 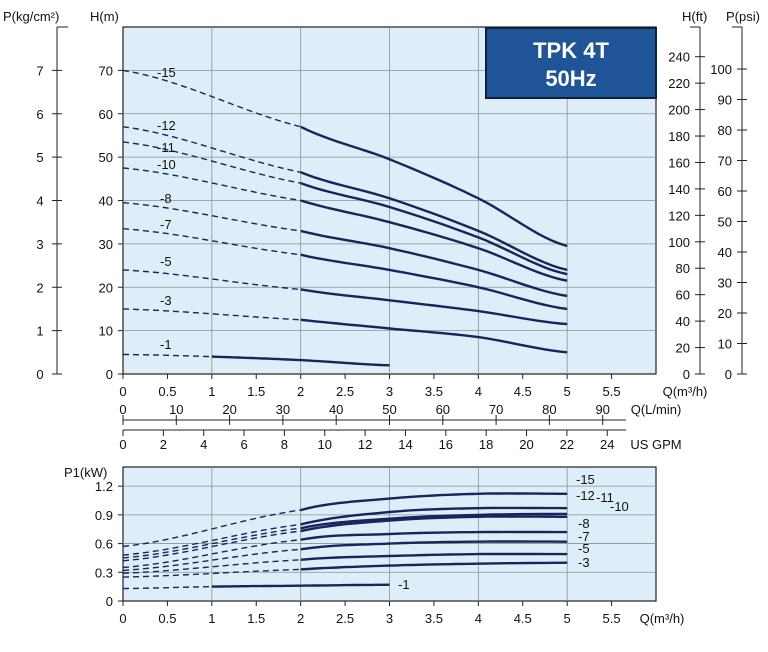 What do you see at coordinates (283, 409) in the screenshot?
I see `qlmin-tick-label: 30` at bounding box center [283, 409].